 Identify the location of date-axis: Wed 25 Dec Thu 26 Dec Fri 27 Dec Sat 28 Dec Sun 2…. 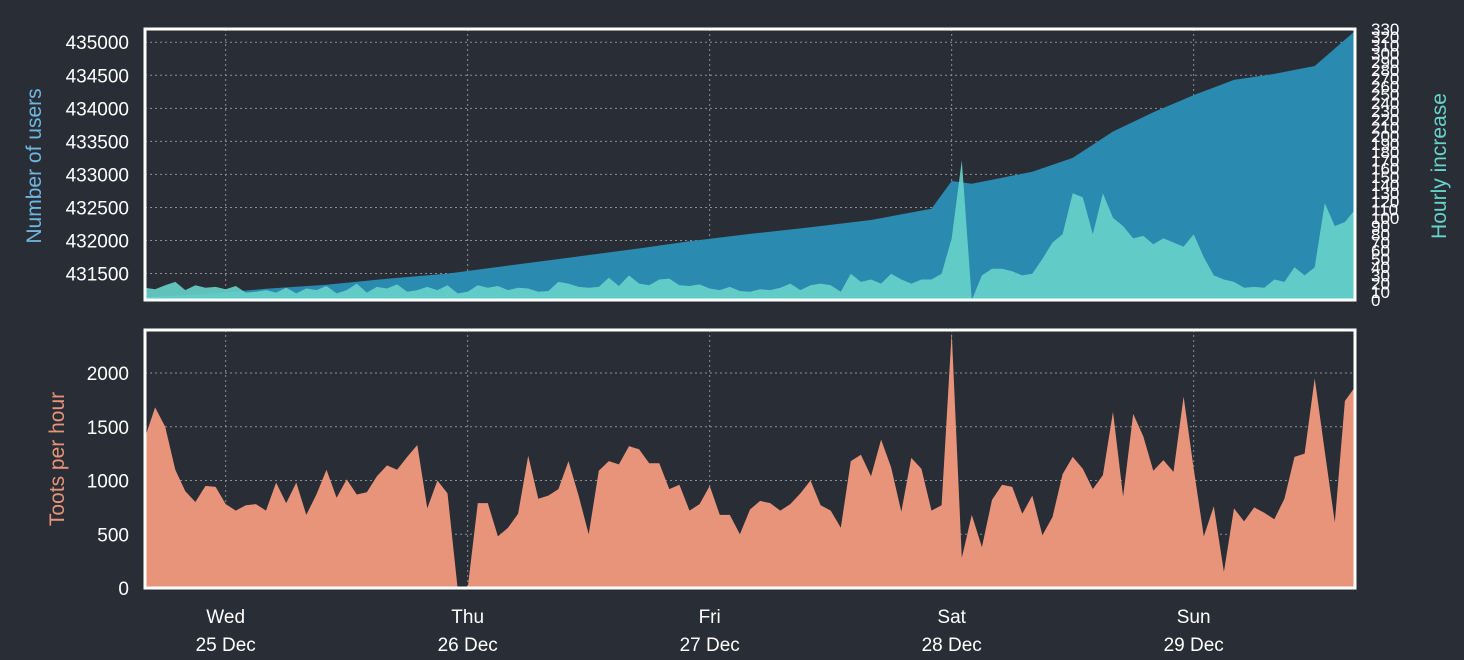
(710, 631).